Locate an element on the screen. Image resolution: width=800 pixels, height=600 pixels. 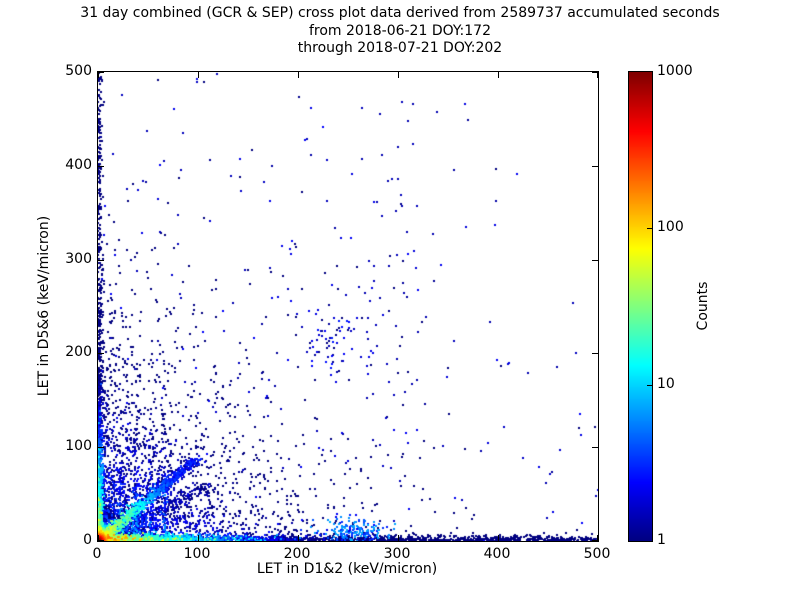
y-tick-label: 0 is located at coordinates (87, 540).